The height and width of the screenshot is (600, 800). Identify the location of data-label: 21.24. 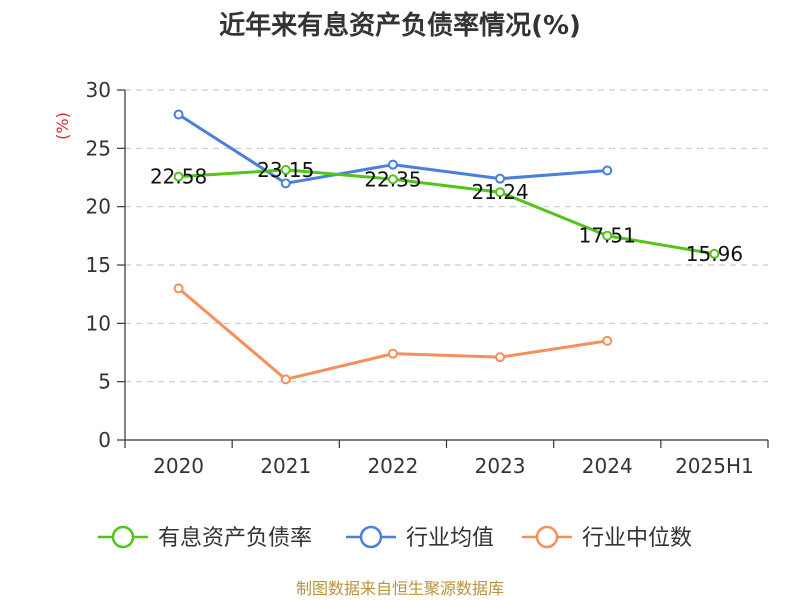
(499, 192).